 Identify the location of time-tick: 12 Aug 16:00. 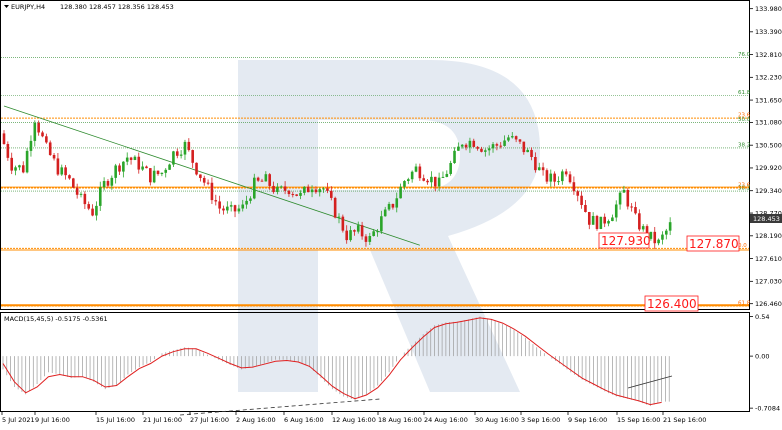
(354, 420).